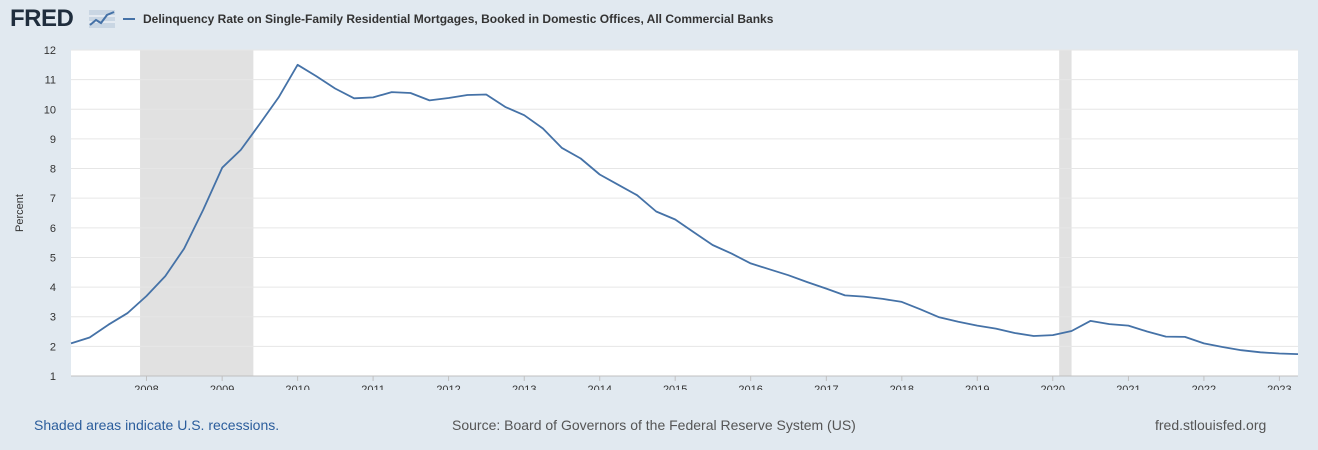  Describe the element at coordinates (1053, 387) in the screenshot. I see `x-tick-label: 2020` at that location.